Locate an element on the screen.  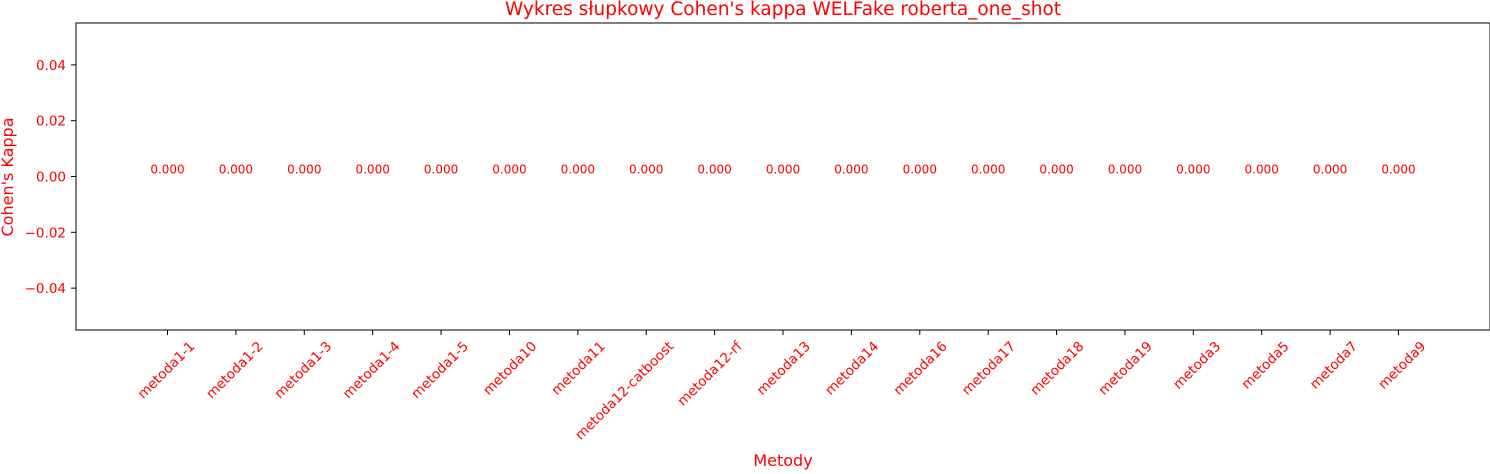
x-tick-label: metoda3 is located at coordinates (1197, 366).